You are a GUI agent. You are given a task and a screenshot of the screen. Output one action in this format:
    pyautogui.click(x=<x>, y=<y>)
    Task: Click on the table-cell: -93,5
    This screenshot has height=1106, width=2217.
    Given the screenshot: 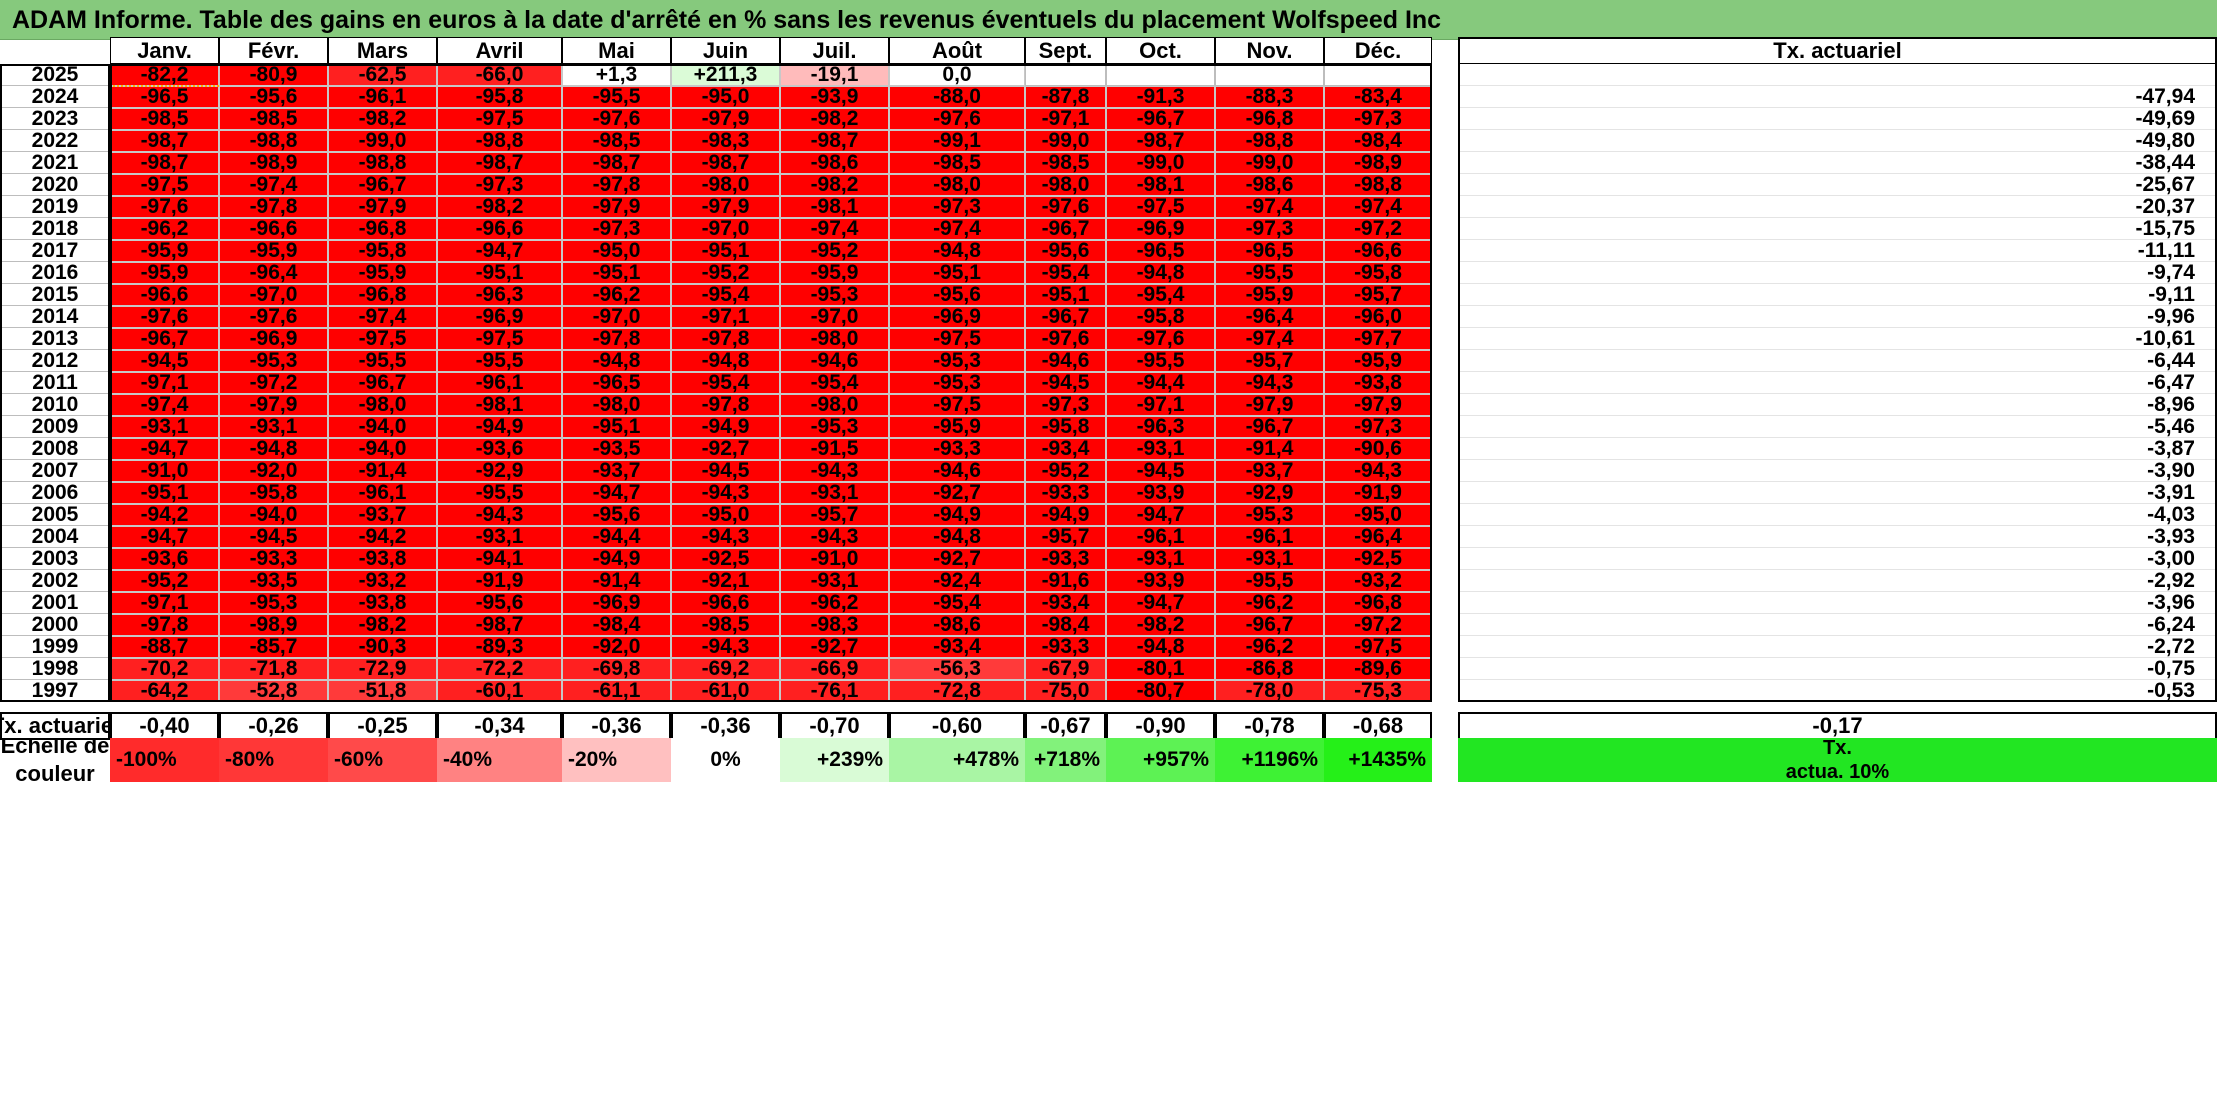 What is the action you would take?
    pyautogui.click(x=273, y=581)
    